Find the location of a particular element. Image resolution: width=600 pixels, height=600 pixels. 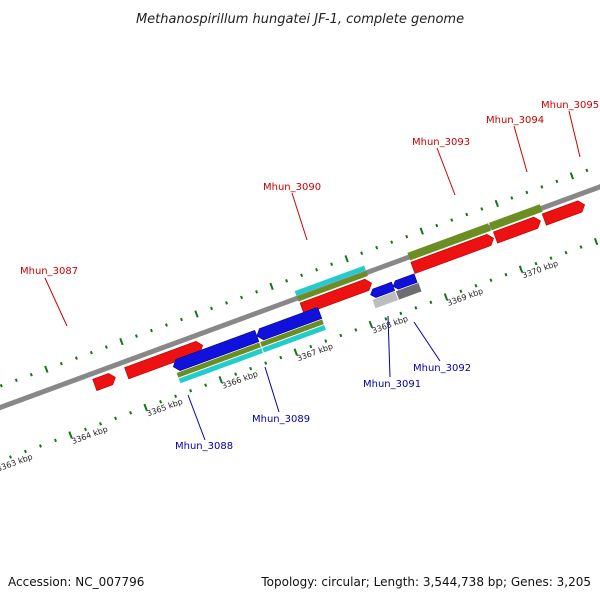

gene-label-reverse: Mhun_3088 is located at coordinates (204, 446).